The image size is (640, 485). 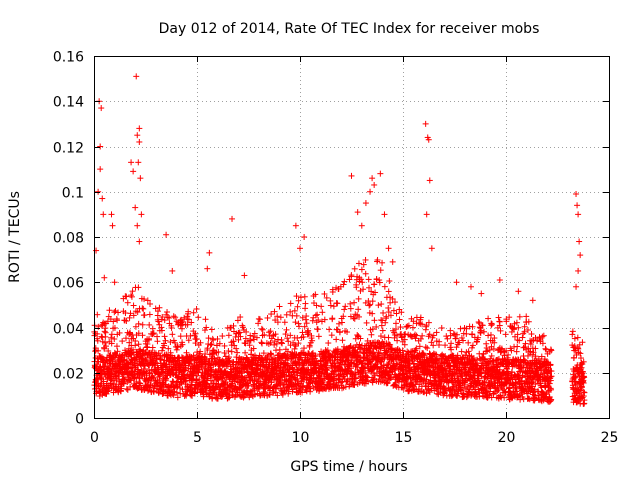 What do you see at coordinates (610, 438) in the screenshot?
I see `x-tick-label: 25` at bounding box center [610, 438].